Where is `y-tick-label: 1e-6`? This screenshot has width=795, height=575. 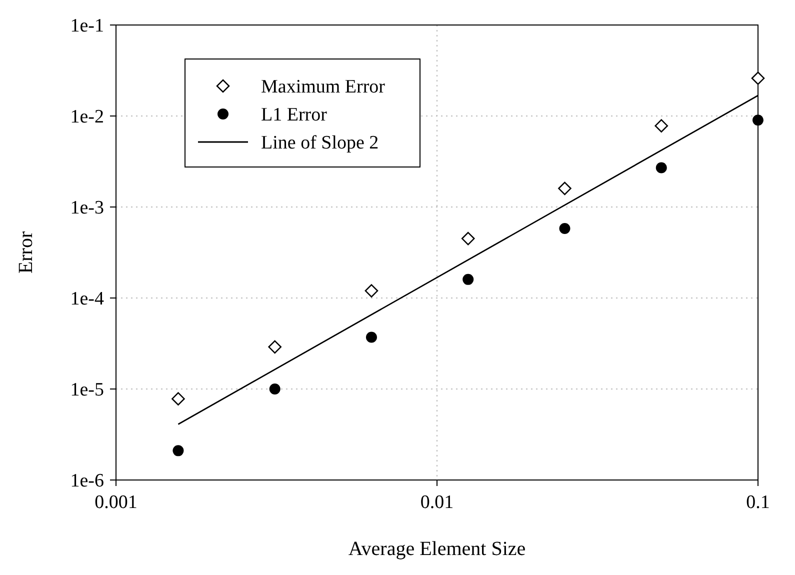
y-tick-label: 1e-6 is located at coordinates (87, 481).